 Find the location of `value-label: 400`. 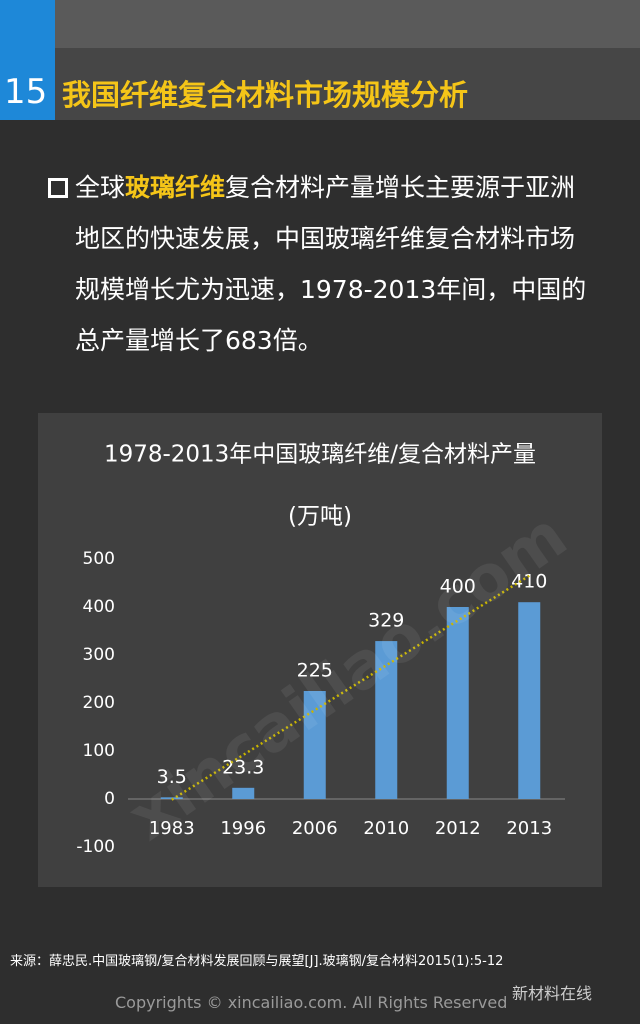

value-label: 400 is located at coordinates (458, 587).